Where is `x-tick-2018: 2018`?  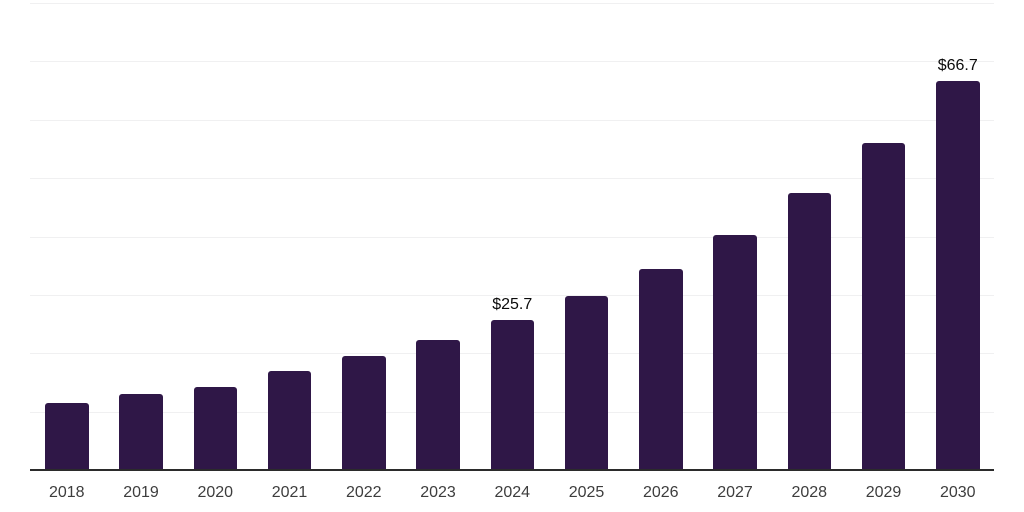
x-tick-2018: 2018 is located at coordinates (66, 492).